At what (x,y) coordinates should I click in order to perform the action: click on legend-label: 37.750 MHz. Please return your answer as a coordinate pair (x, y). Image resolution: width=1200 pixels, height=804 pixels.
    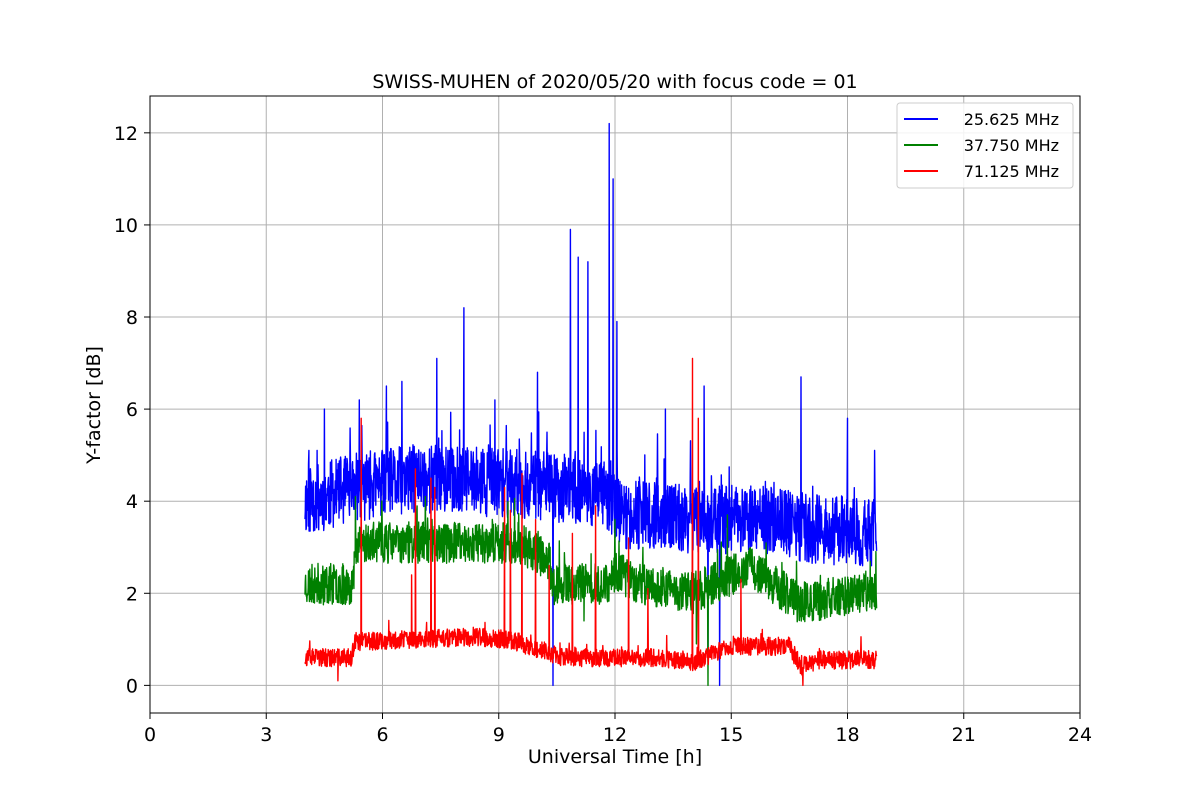
    Looking at the image, I should click on (1011, 145).